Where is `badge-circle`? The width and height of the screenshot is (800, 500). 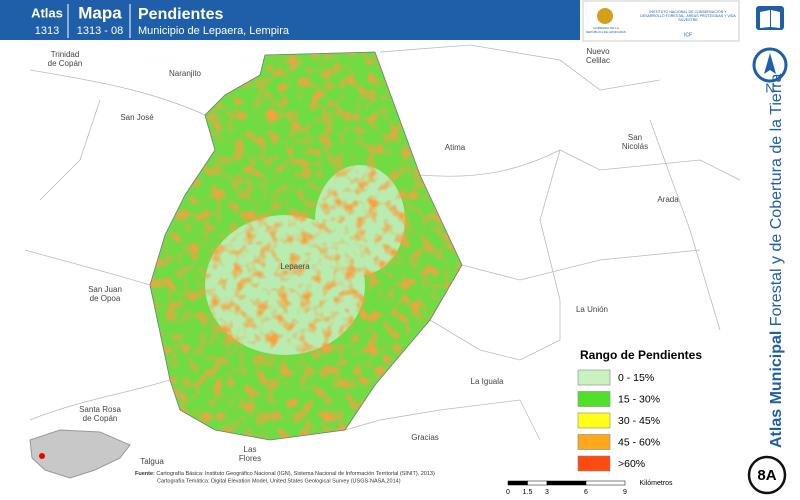 badge-circle is located at coordinates (767, 475).